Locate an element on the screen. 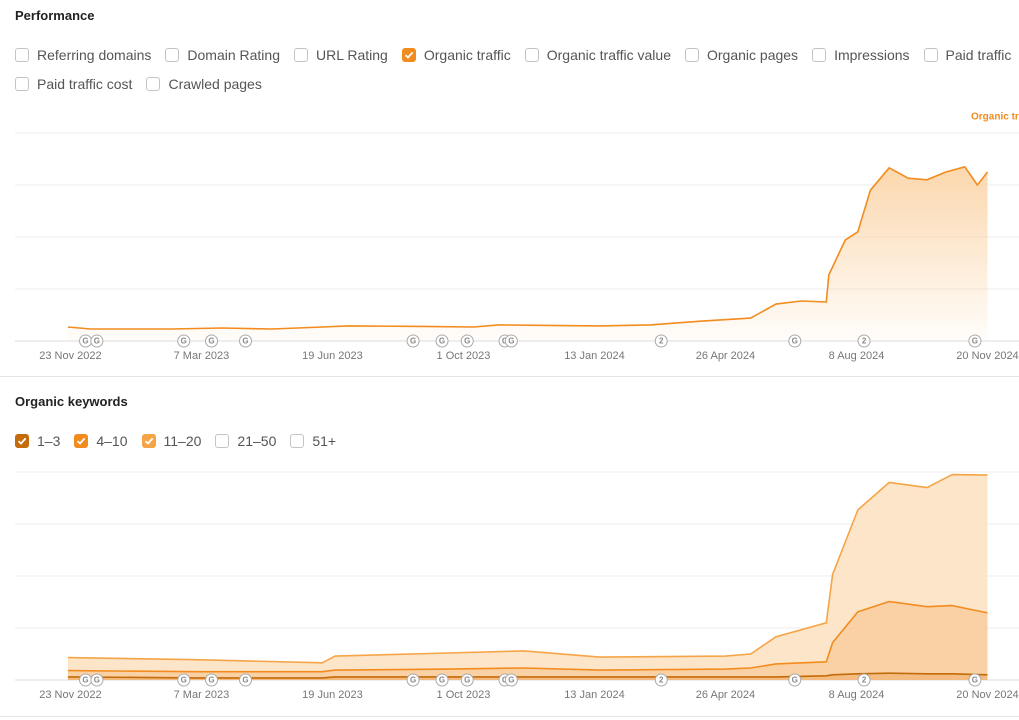  option-label: Organic traffic value is located at coordinates (608, 54).